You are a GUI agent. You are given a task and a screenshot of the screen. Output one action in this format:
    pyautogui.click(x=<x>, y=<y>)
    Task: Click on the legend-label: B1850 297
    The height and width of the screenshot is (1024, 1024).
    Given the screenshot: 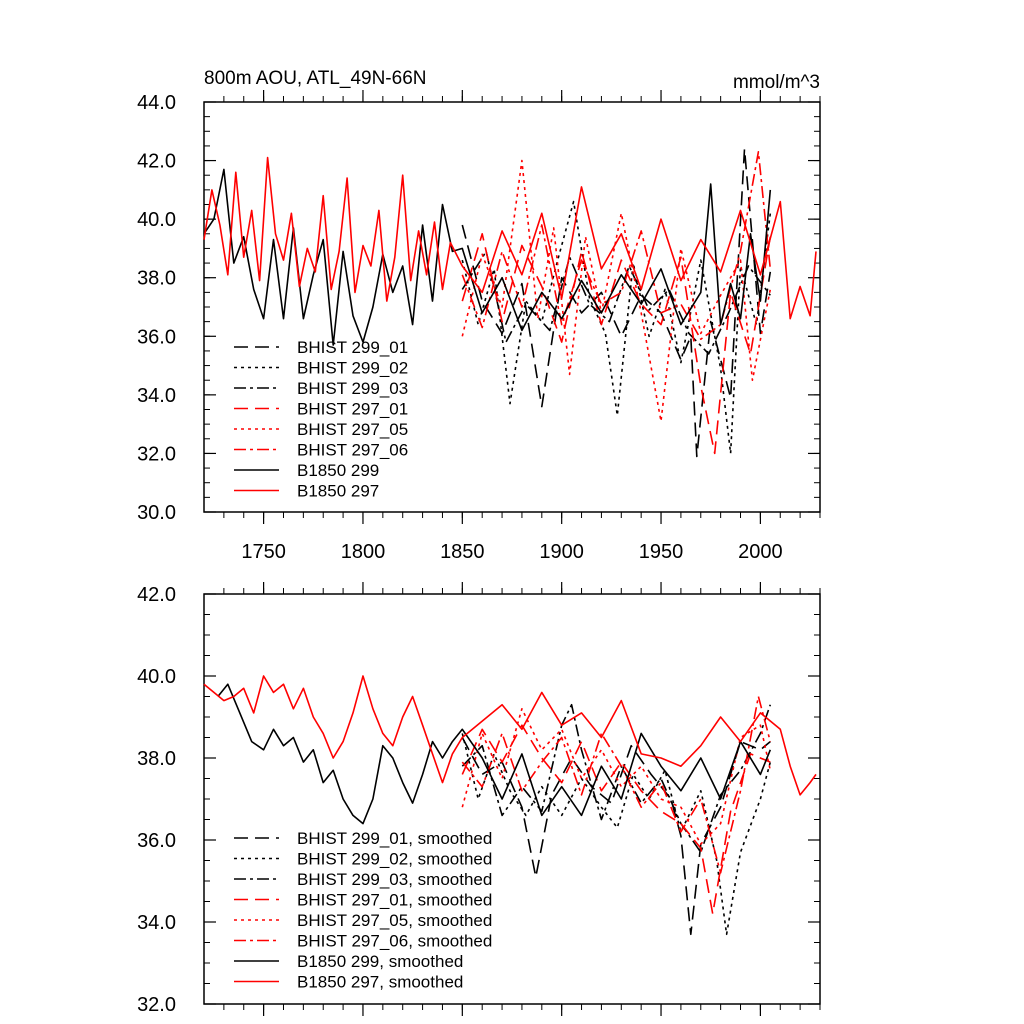 What is the action you would take?
    pyautogui.click(x=338, y=491)
    